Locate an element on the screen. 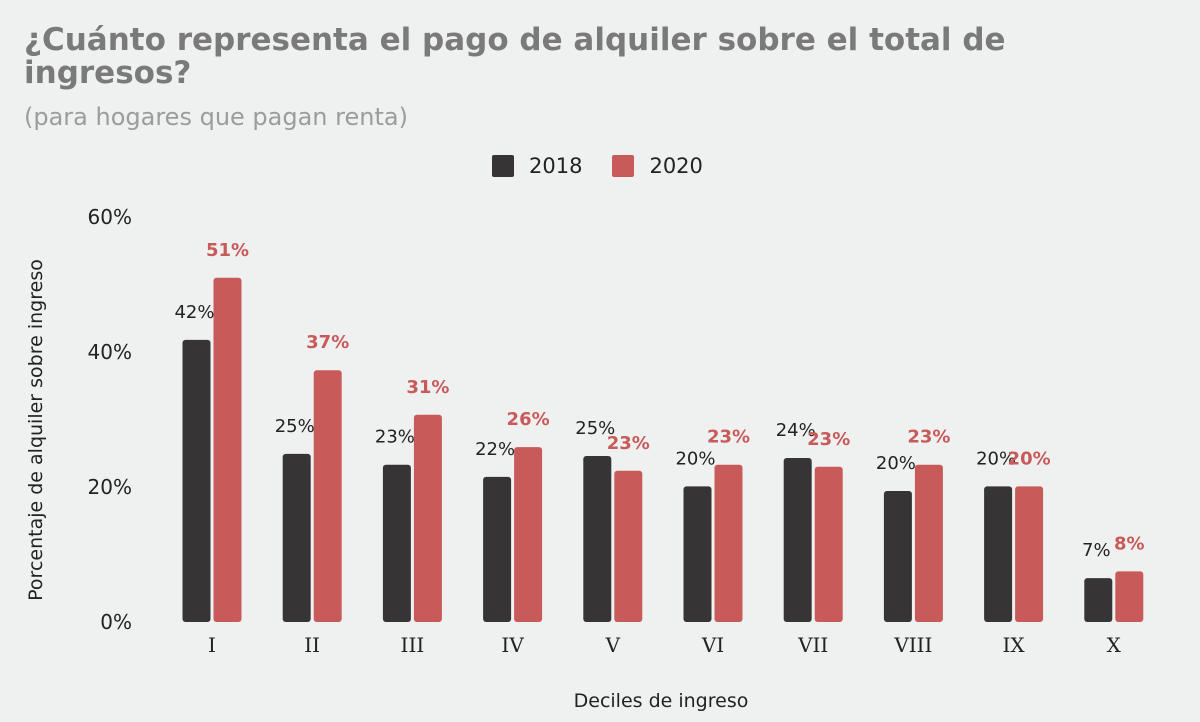  x-tick-label: VII is located at coordinates (812, 645).